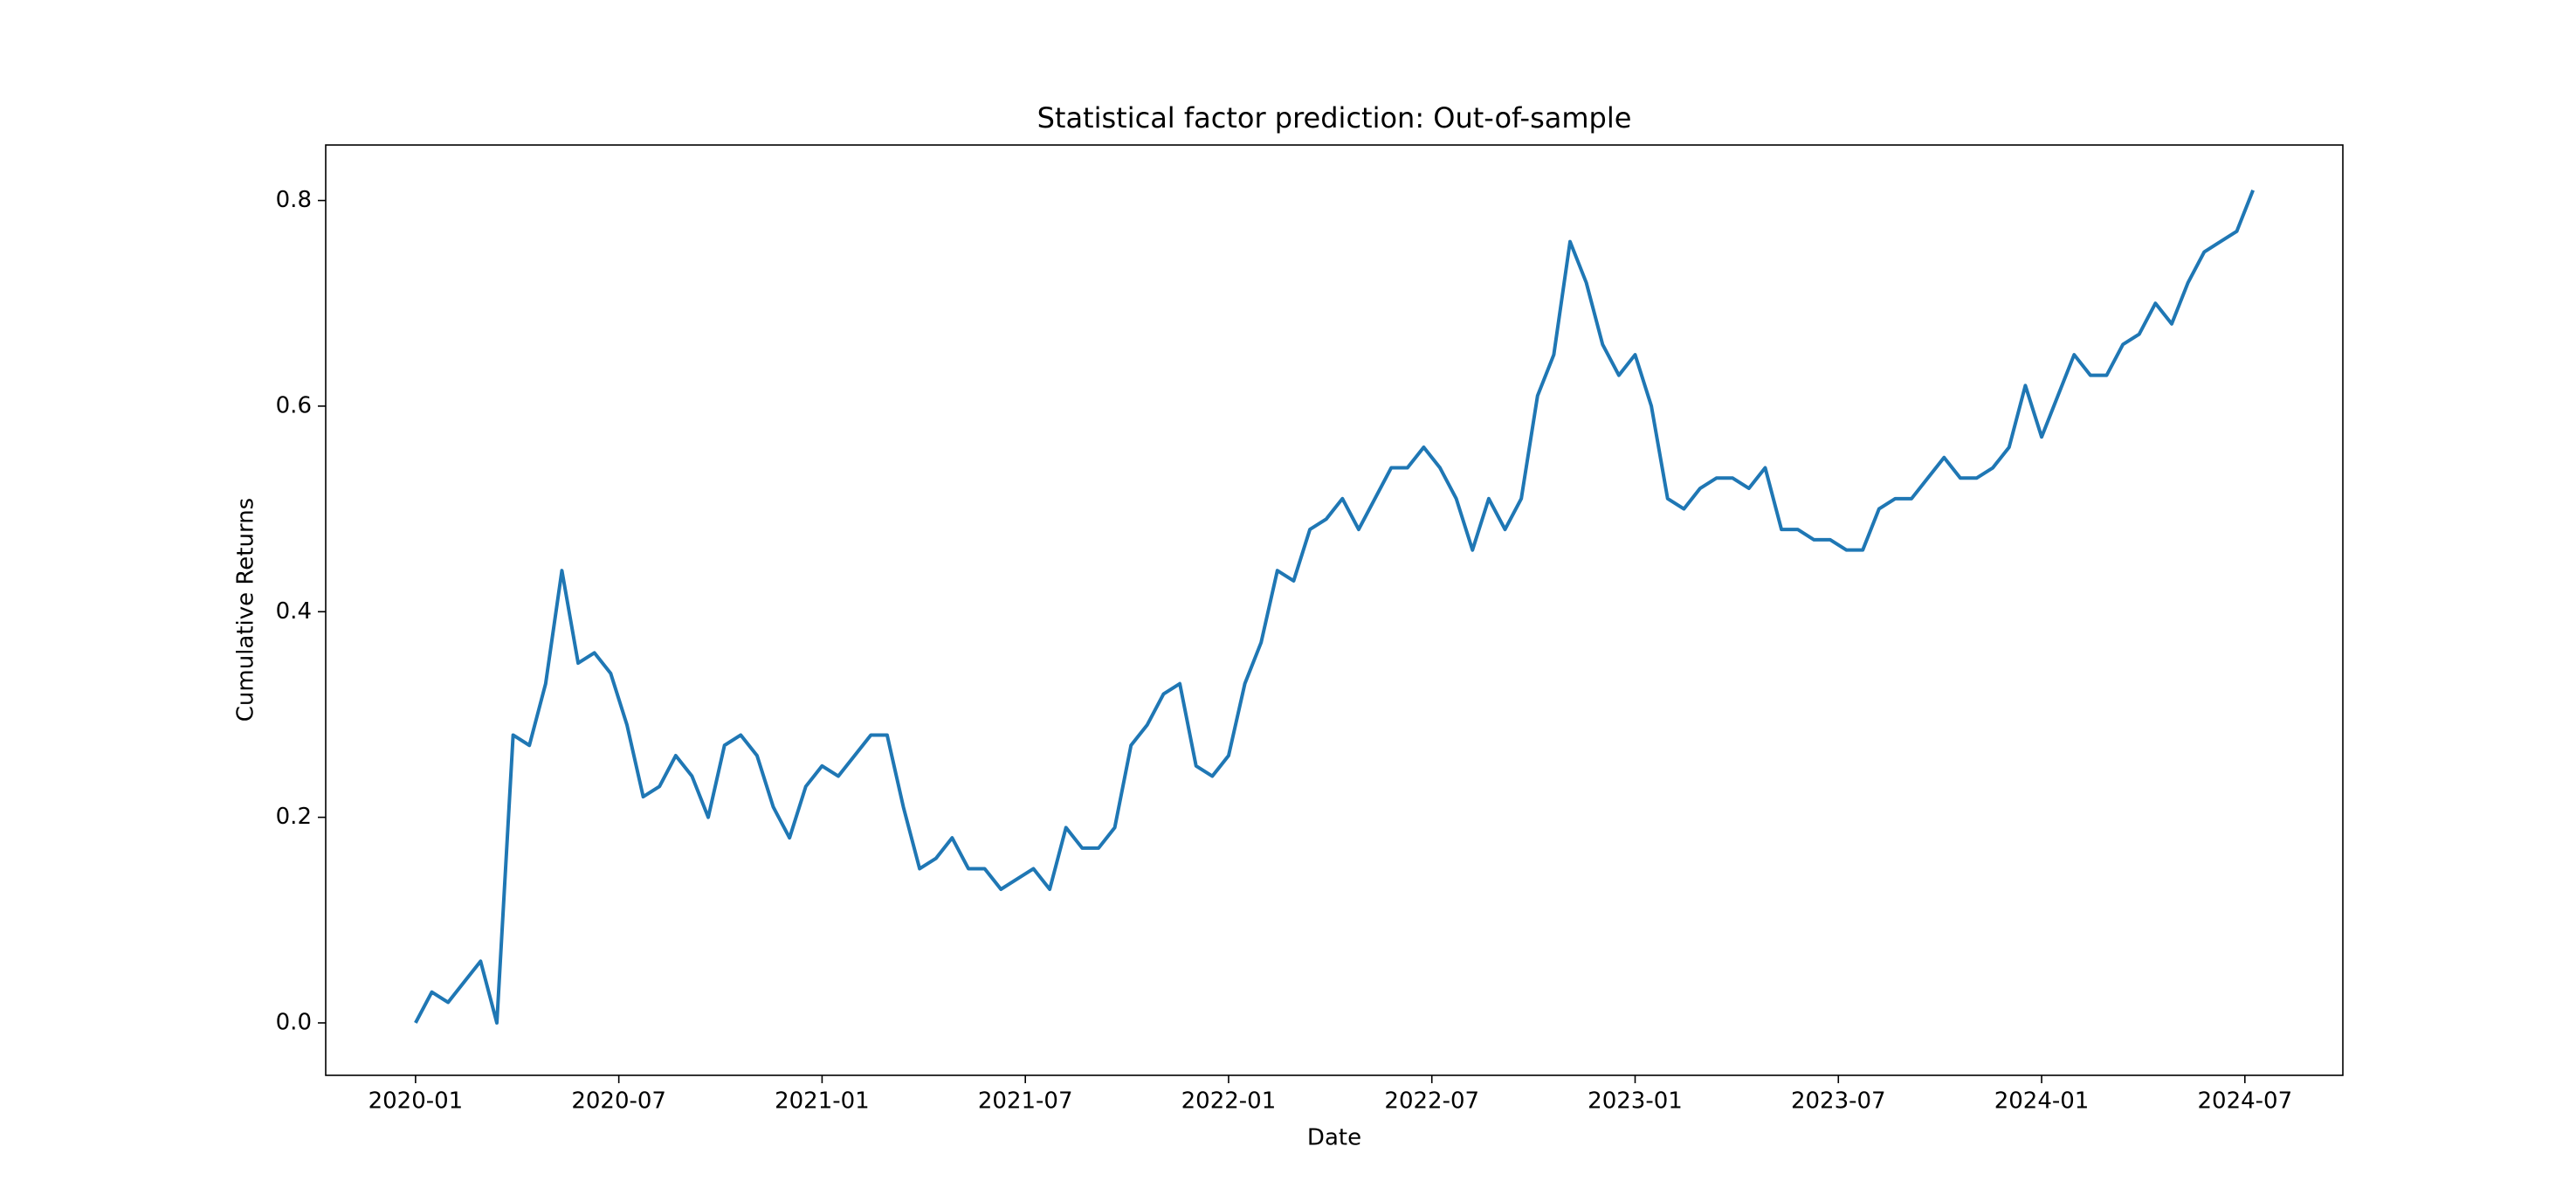 The height and width of the screenshot is (1195, 2576). I want to click on y-tick-label: 0.4, so click(294, 611).